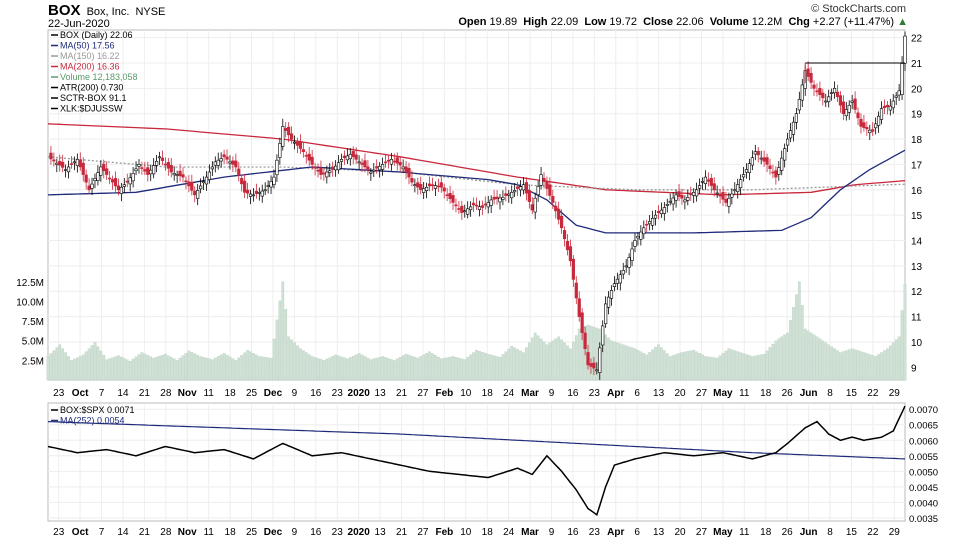 The image size is (960, 540). Describe the element at coordinates (208, 532) in the screenshot. I see `x-tick-label: 11` at that location.